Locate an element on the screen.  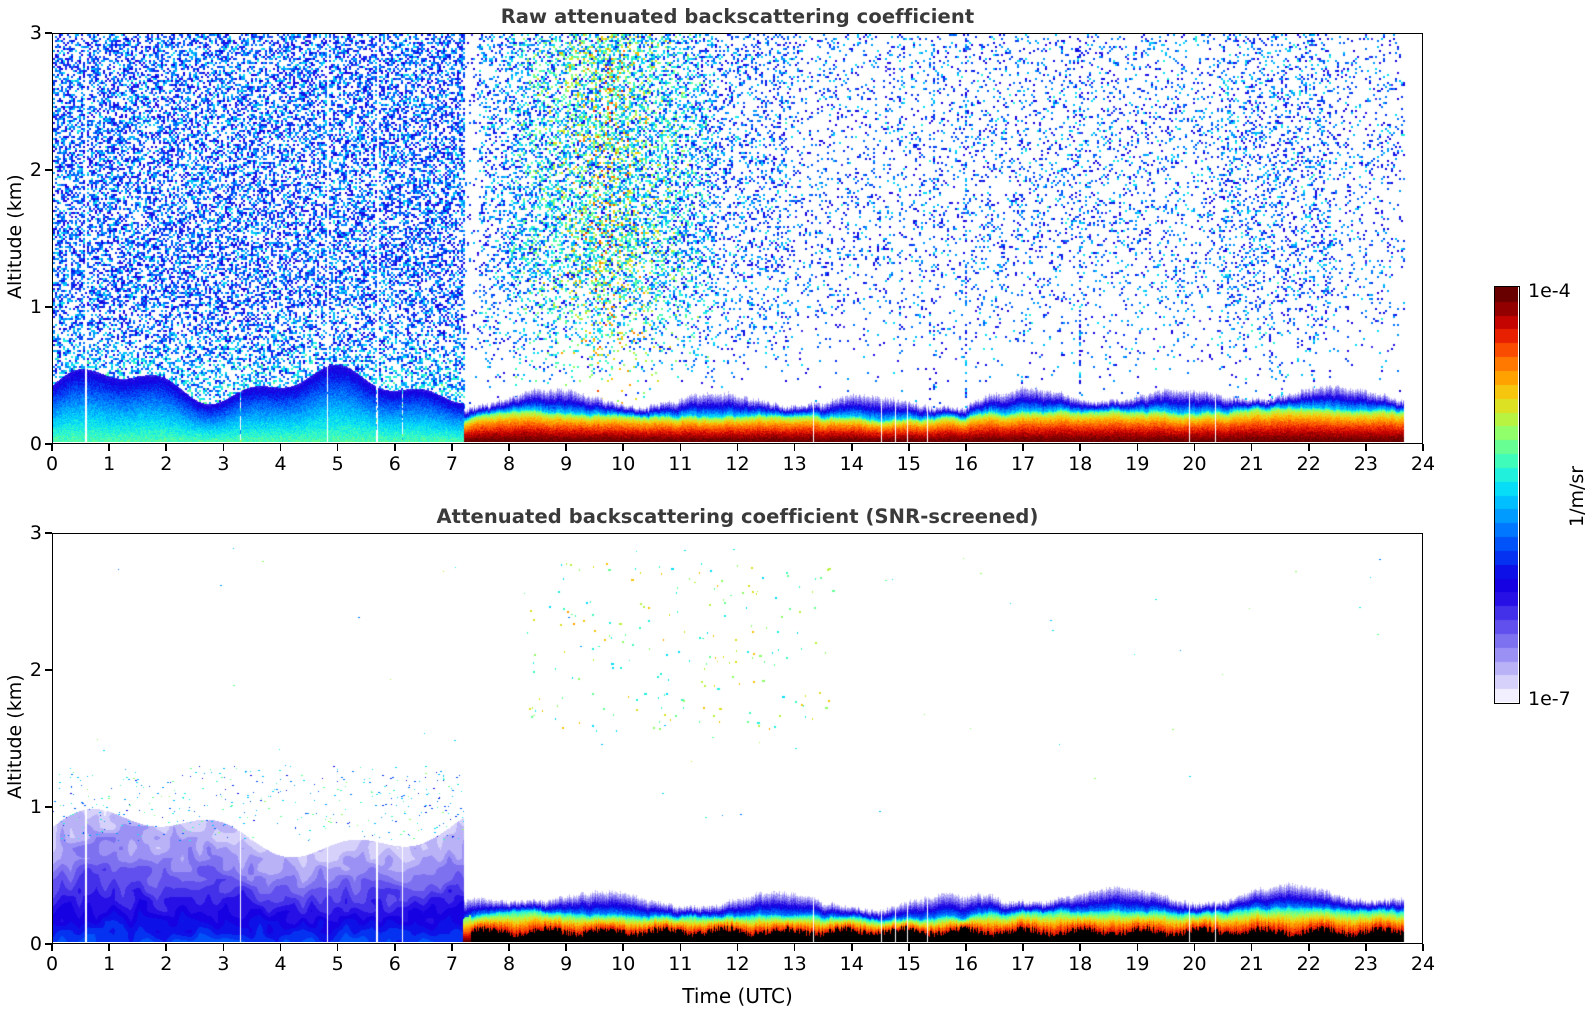
x-tick-label: 12 is located at coordinates (737, 964).